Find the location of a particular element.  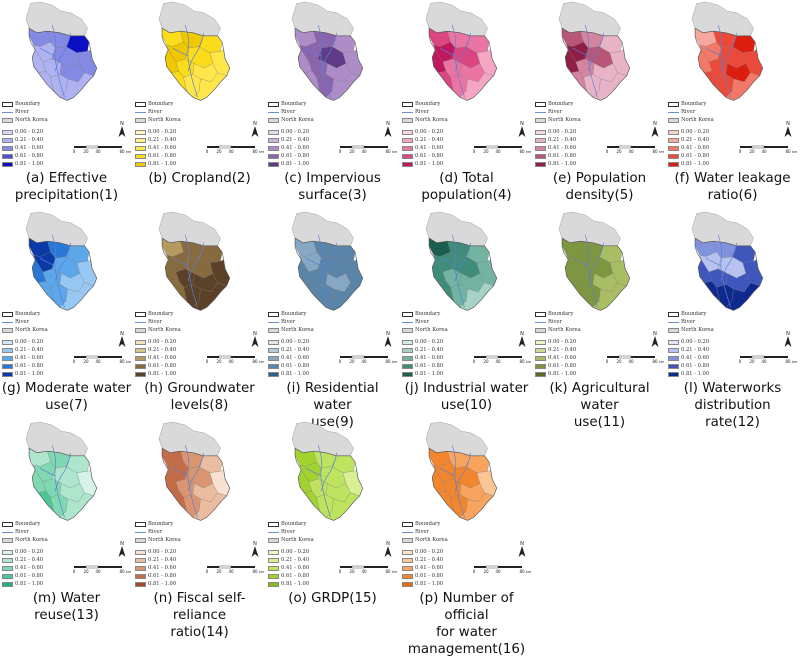

panel-caption: (l) Waterworks distribution rate(12) is located at coordinates (732, 405).